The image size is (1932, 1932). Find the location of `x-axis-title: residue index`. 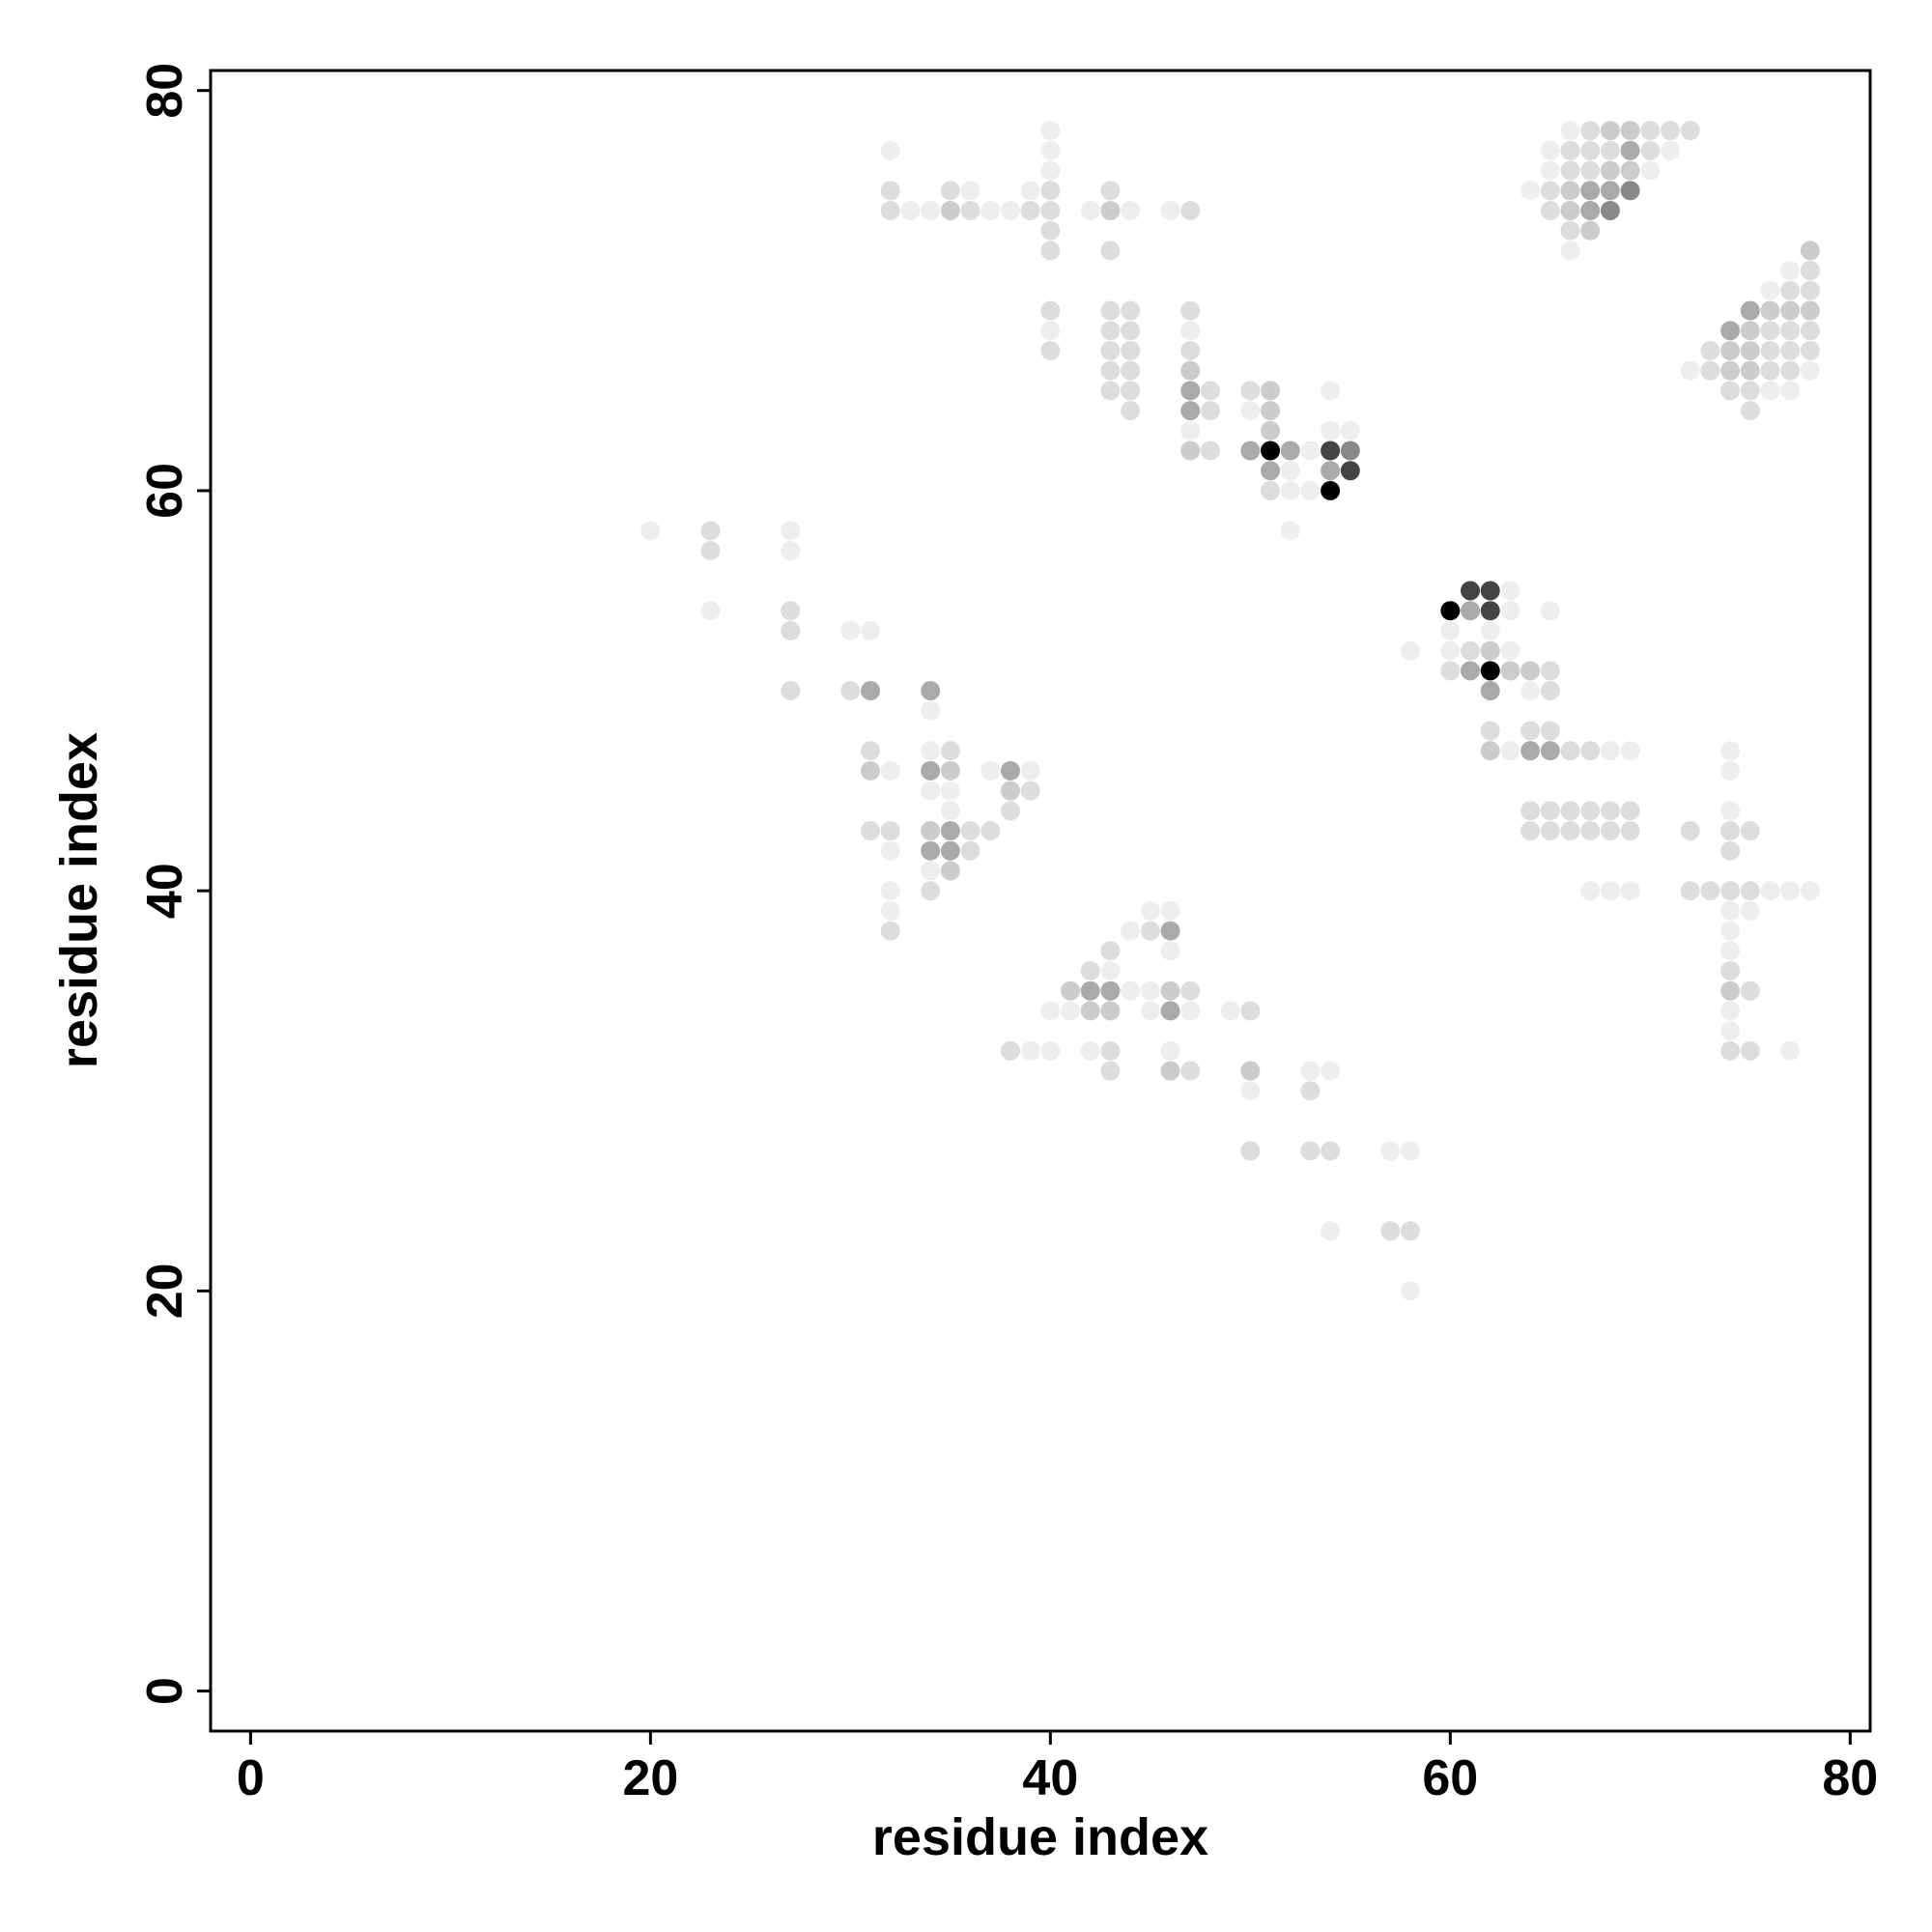

x-axis-title: residue index is located at coordinates (1040, 1837).